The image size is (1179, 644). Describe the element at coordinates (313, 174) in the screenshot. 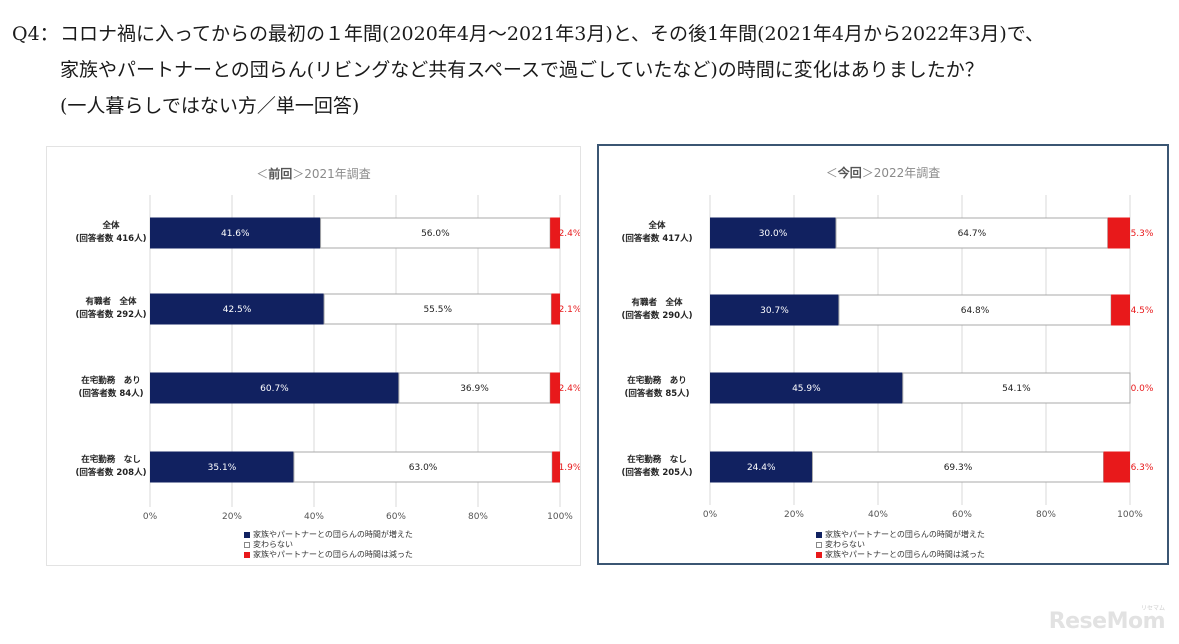

I see `chart-title-2021: ＜前回＞2021年調査` at that location.